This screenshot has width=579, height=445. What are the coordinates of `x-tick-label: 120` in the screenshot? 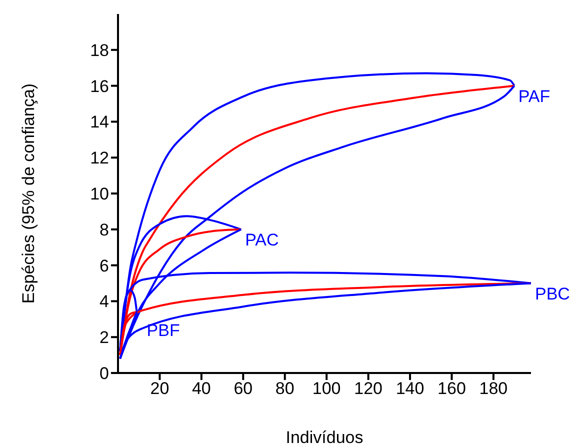 It's located at (368, 388).